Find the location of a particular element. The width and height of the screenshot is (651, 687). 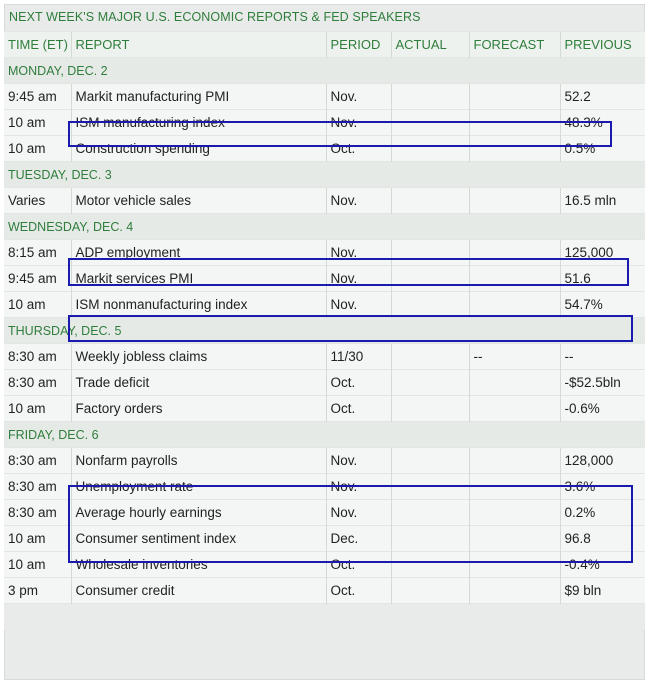

period-cell: 11/30 is located at coordinates (358, 356).